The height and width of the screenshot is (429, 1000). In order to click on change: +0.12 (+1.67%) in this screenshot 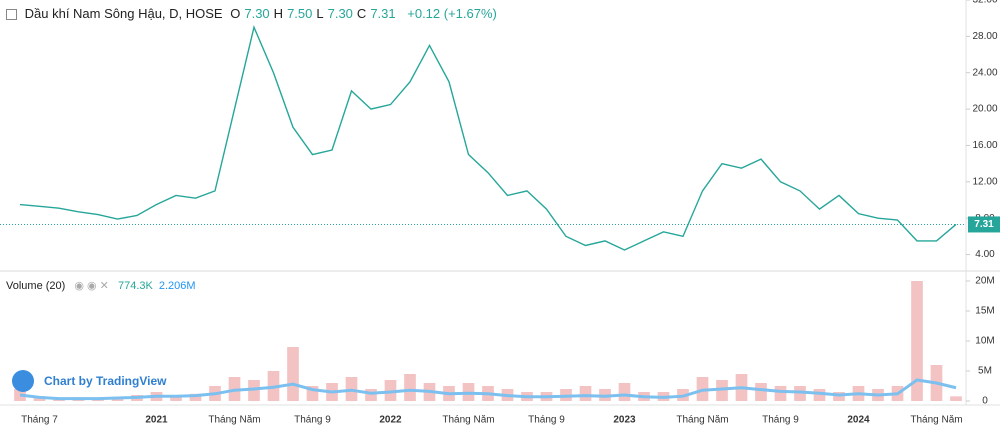, I will do `click(452, 13)`.